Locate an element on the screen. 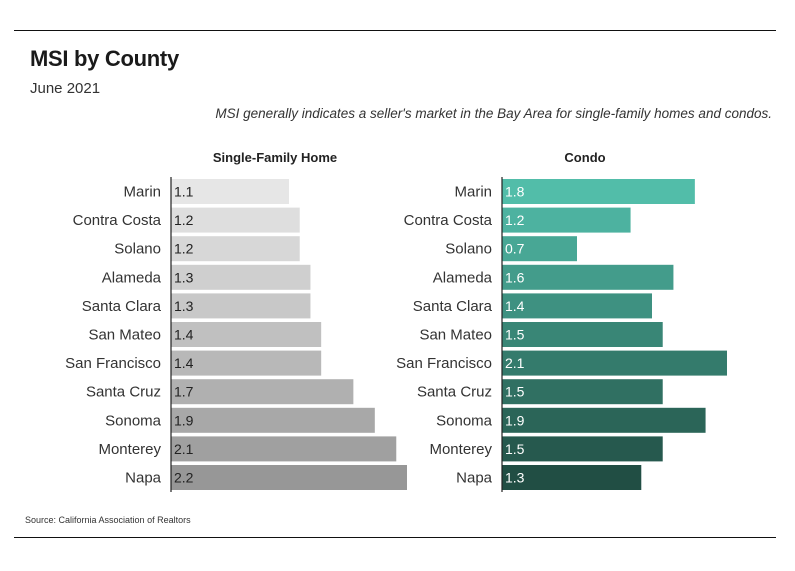 The width and height of the screenshot is (795, 571). sfh-category-label: Sonoma is located at coordinates (133, 420).